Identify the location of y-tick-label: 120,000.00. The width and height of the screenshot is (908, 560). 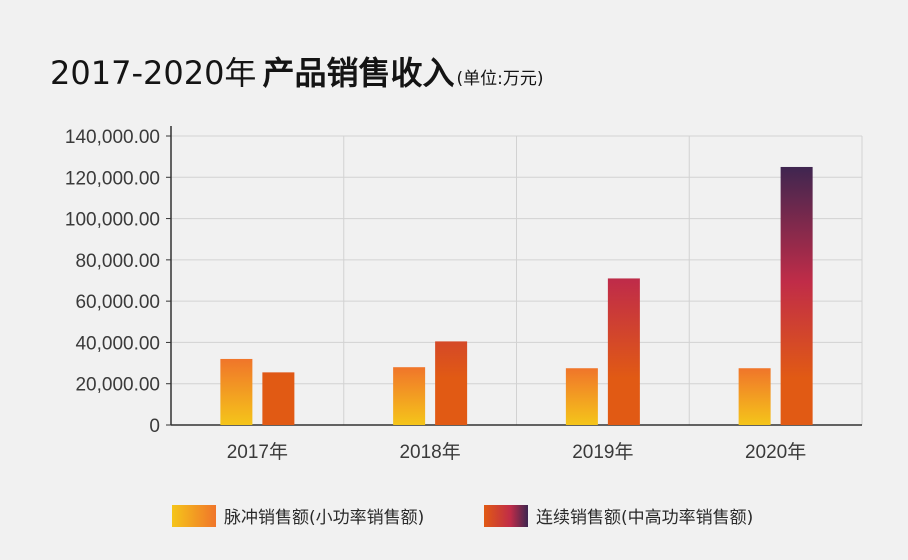
(112, 178).